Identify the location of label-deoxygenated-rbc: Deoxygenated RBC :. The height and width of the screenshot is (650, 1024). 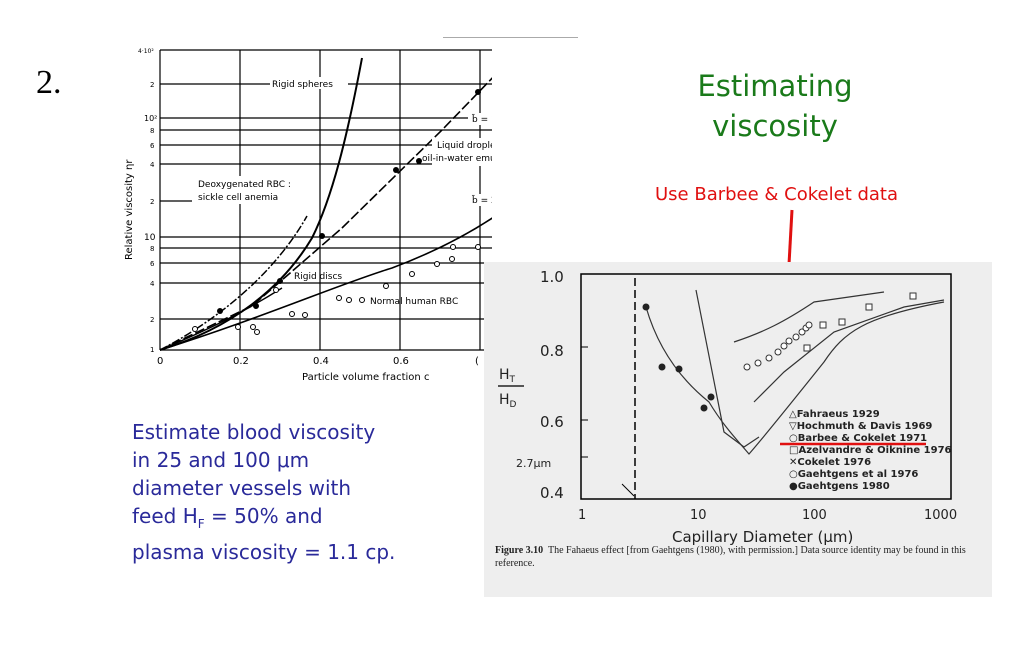
(244, 185).